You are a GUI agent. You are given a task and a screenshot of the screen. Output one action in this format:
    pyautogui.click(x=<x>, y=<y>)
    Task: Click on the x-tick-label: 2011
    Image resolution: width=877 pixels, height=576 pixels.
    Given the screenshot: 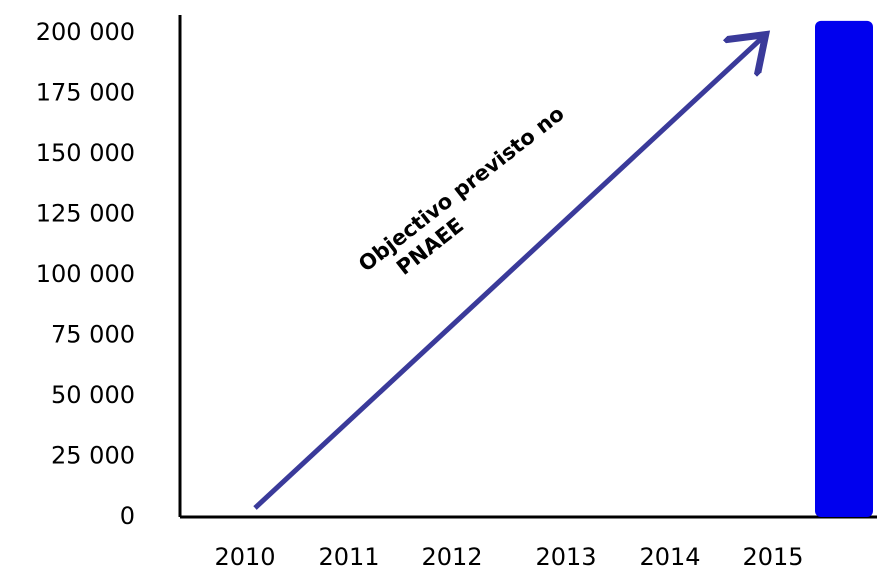 What is the action you would take?
    pyautogui.click(x=348, y=557)
    